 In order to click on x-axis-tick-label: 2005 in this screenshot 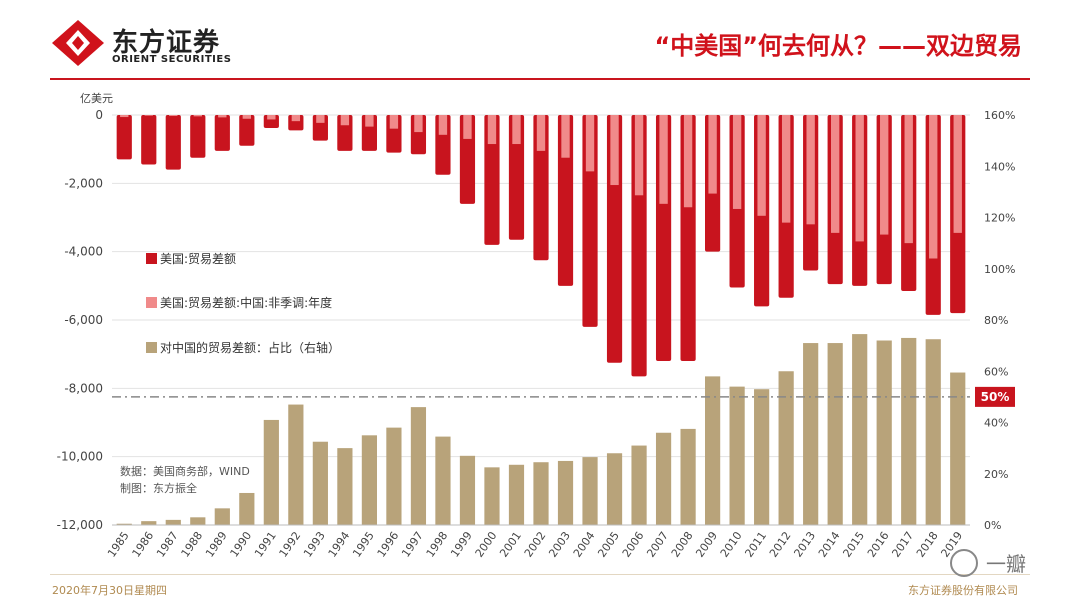, I will do `click(608, 544)`.